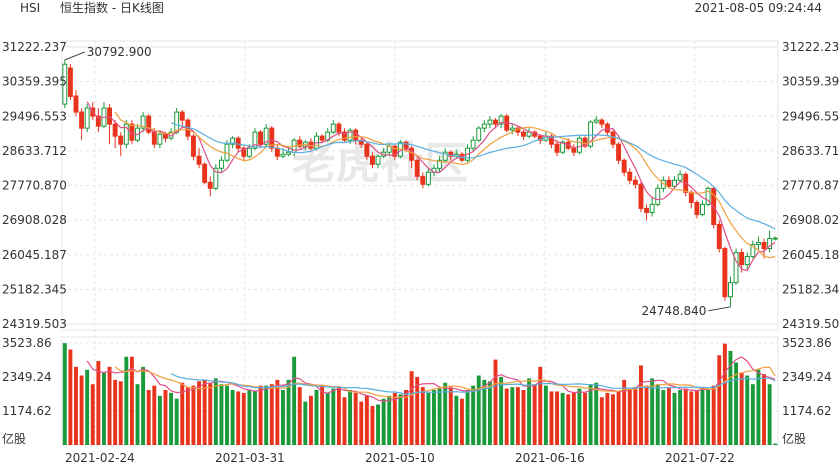 Image resolution: width=840 pixels, height=470 pixels. I want to click on price-tick-left: 24319.503, so click(34, 324).